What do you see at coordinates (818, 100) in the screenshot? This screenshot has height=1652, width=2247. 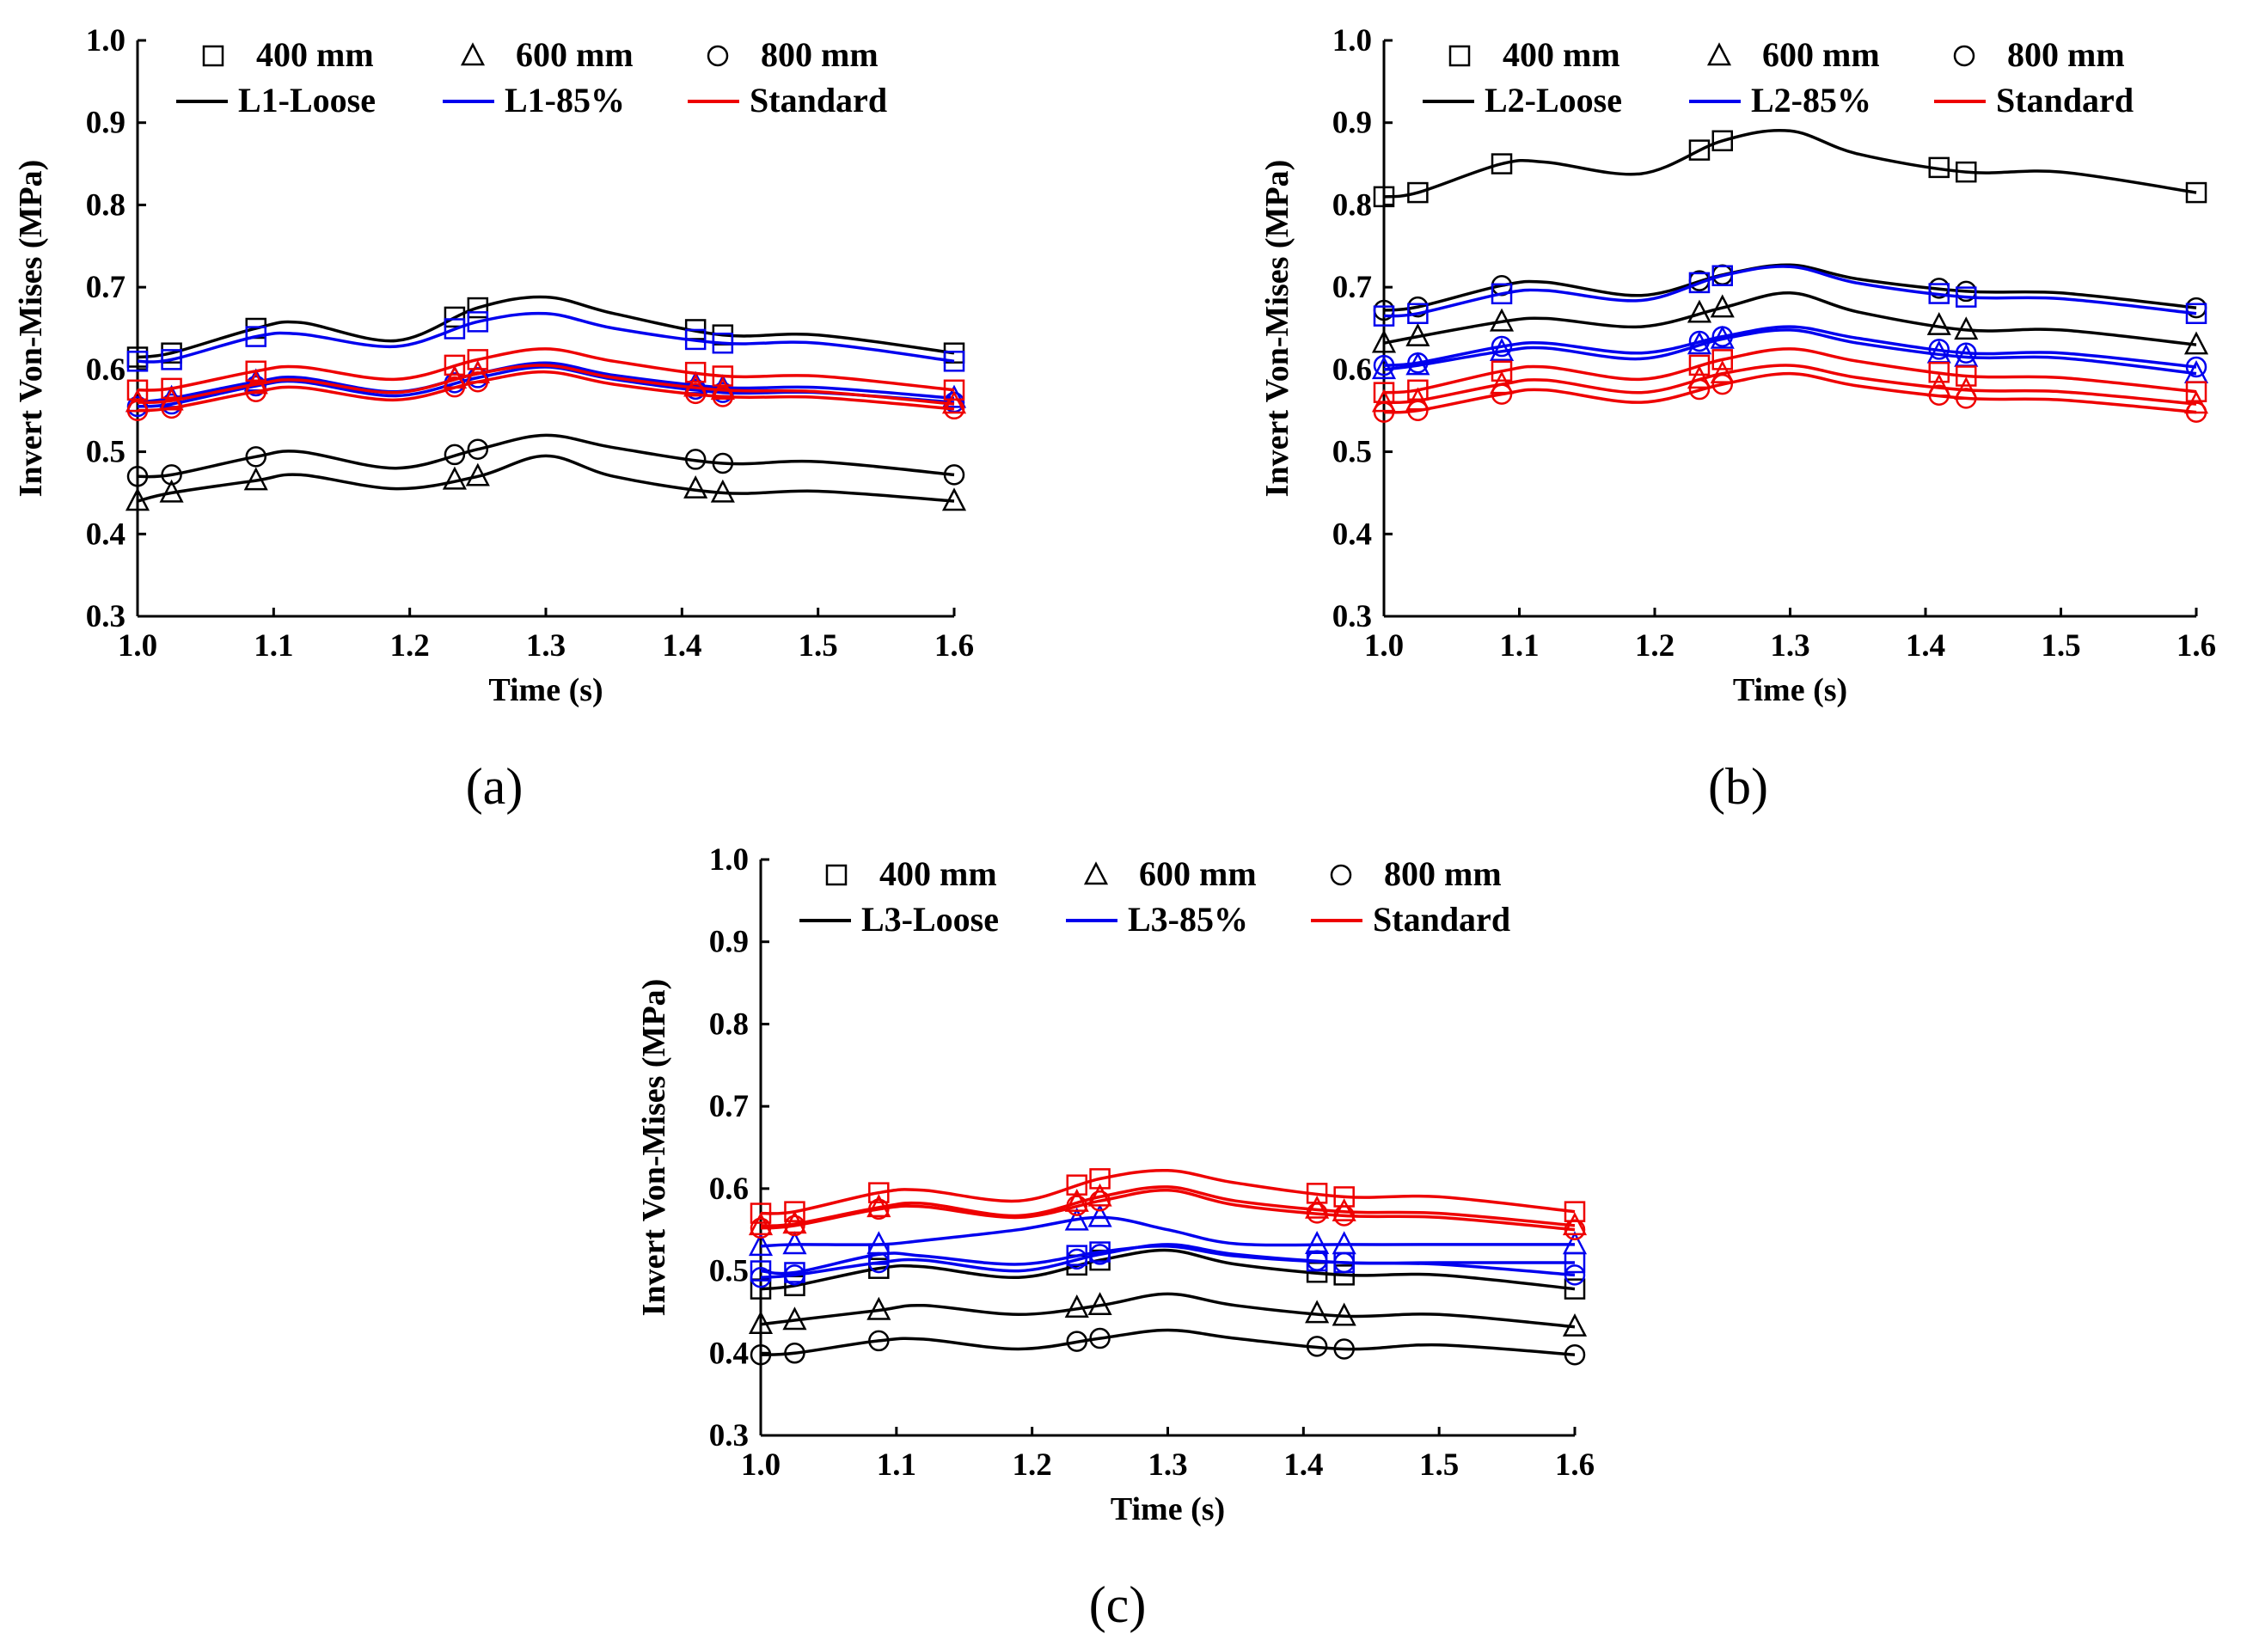 I see `legend-line-label: Standard` at bounding box center [818, 100].